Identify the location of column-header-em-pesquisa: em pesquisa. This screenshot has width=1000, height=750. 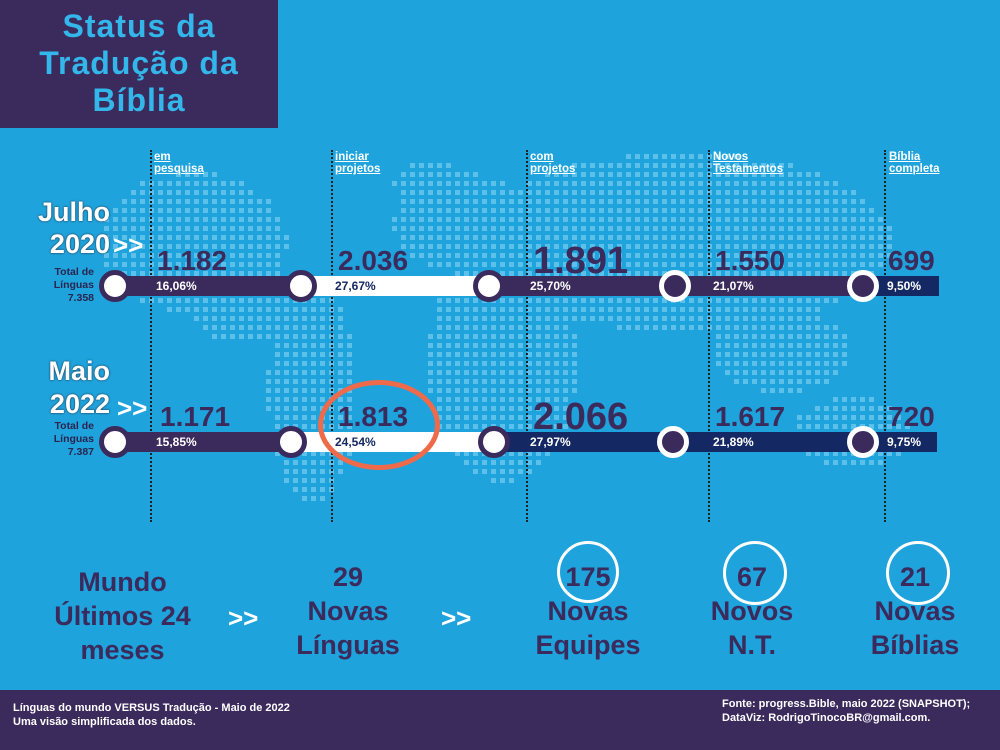
(179, 163).